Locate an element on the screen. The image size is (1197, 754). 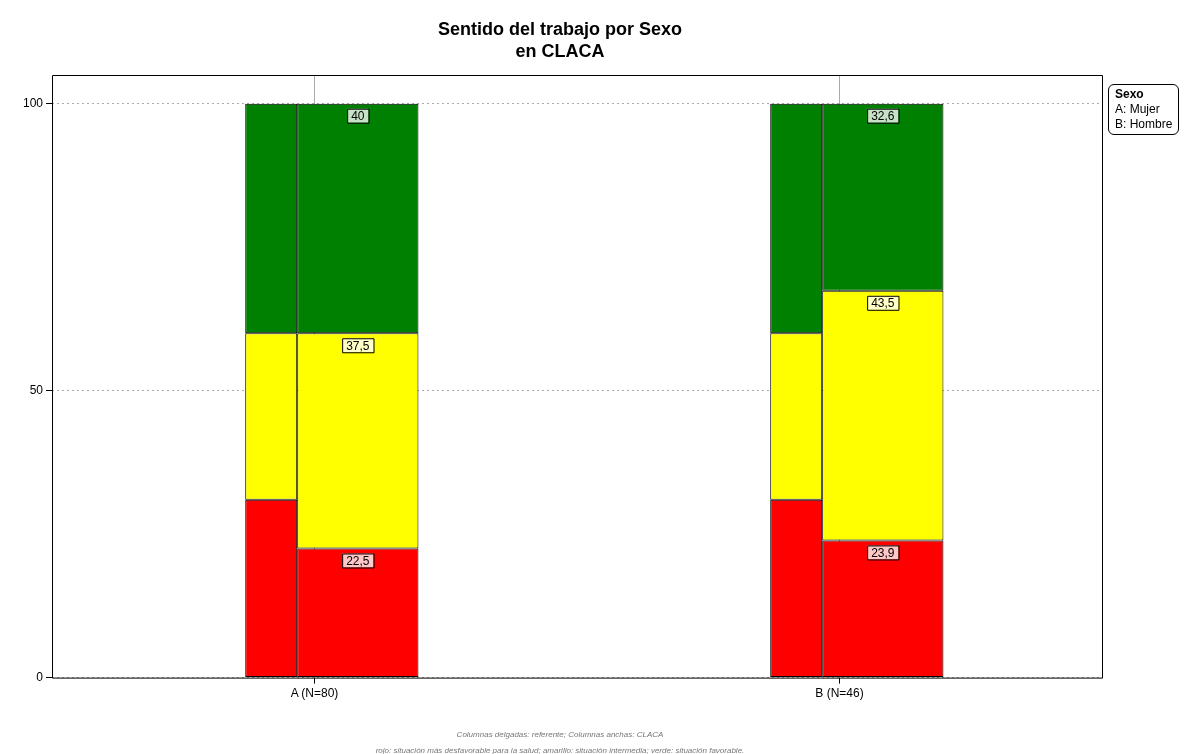
text: rojo: situación más desfavorable para la salud; amarillo: situación intermedia; verde: situación favorable. is located at coordinates (560, 749).